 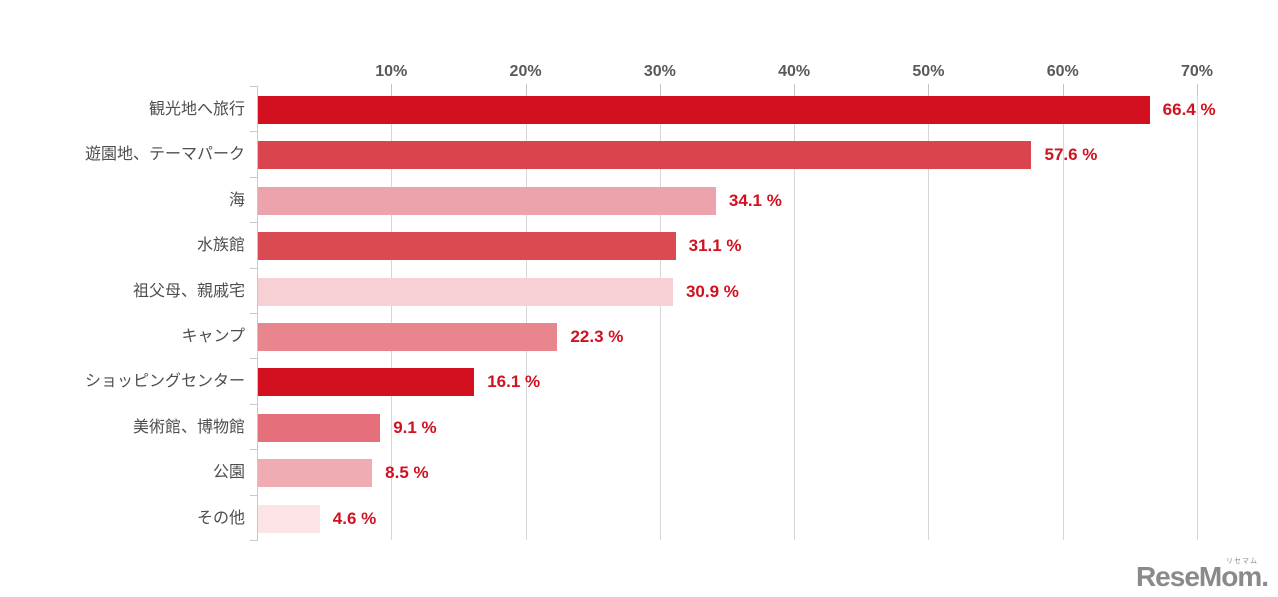 What do you see at coordinates (514, 382) in the screenshot?
I see `value-label: 16.1 %` at bounding box center [514, 382].